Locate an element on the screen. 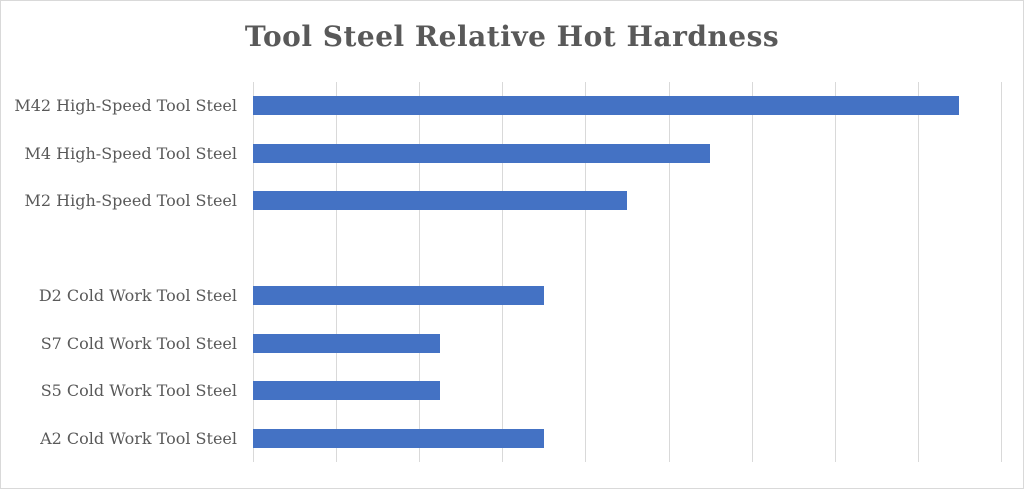 The width and height of the screenshot is (1024, 489). category-label: D2 Cold Work Tool Steel is located at coordinates (137, 296).